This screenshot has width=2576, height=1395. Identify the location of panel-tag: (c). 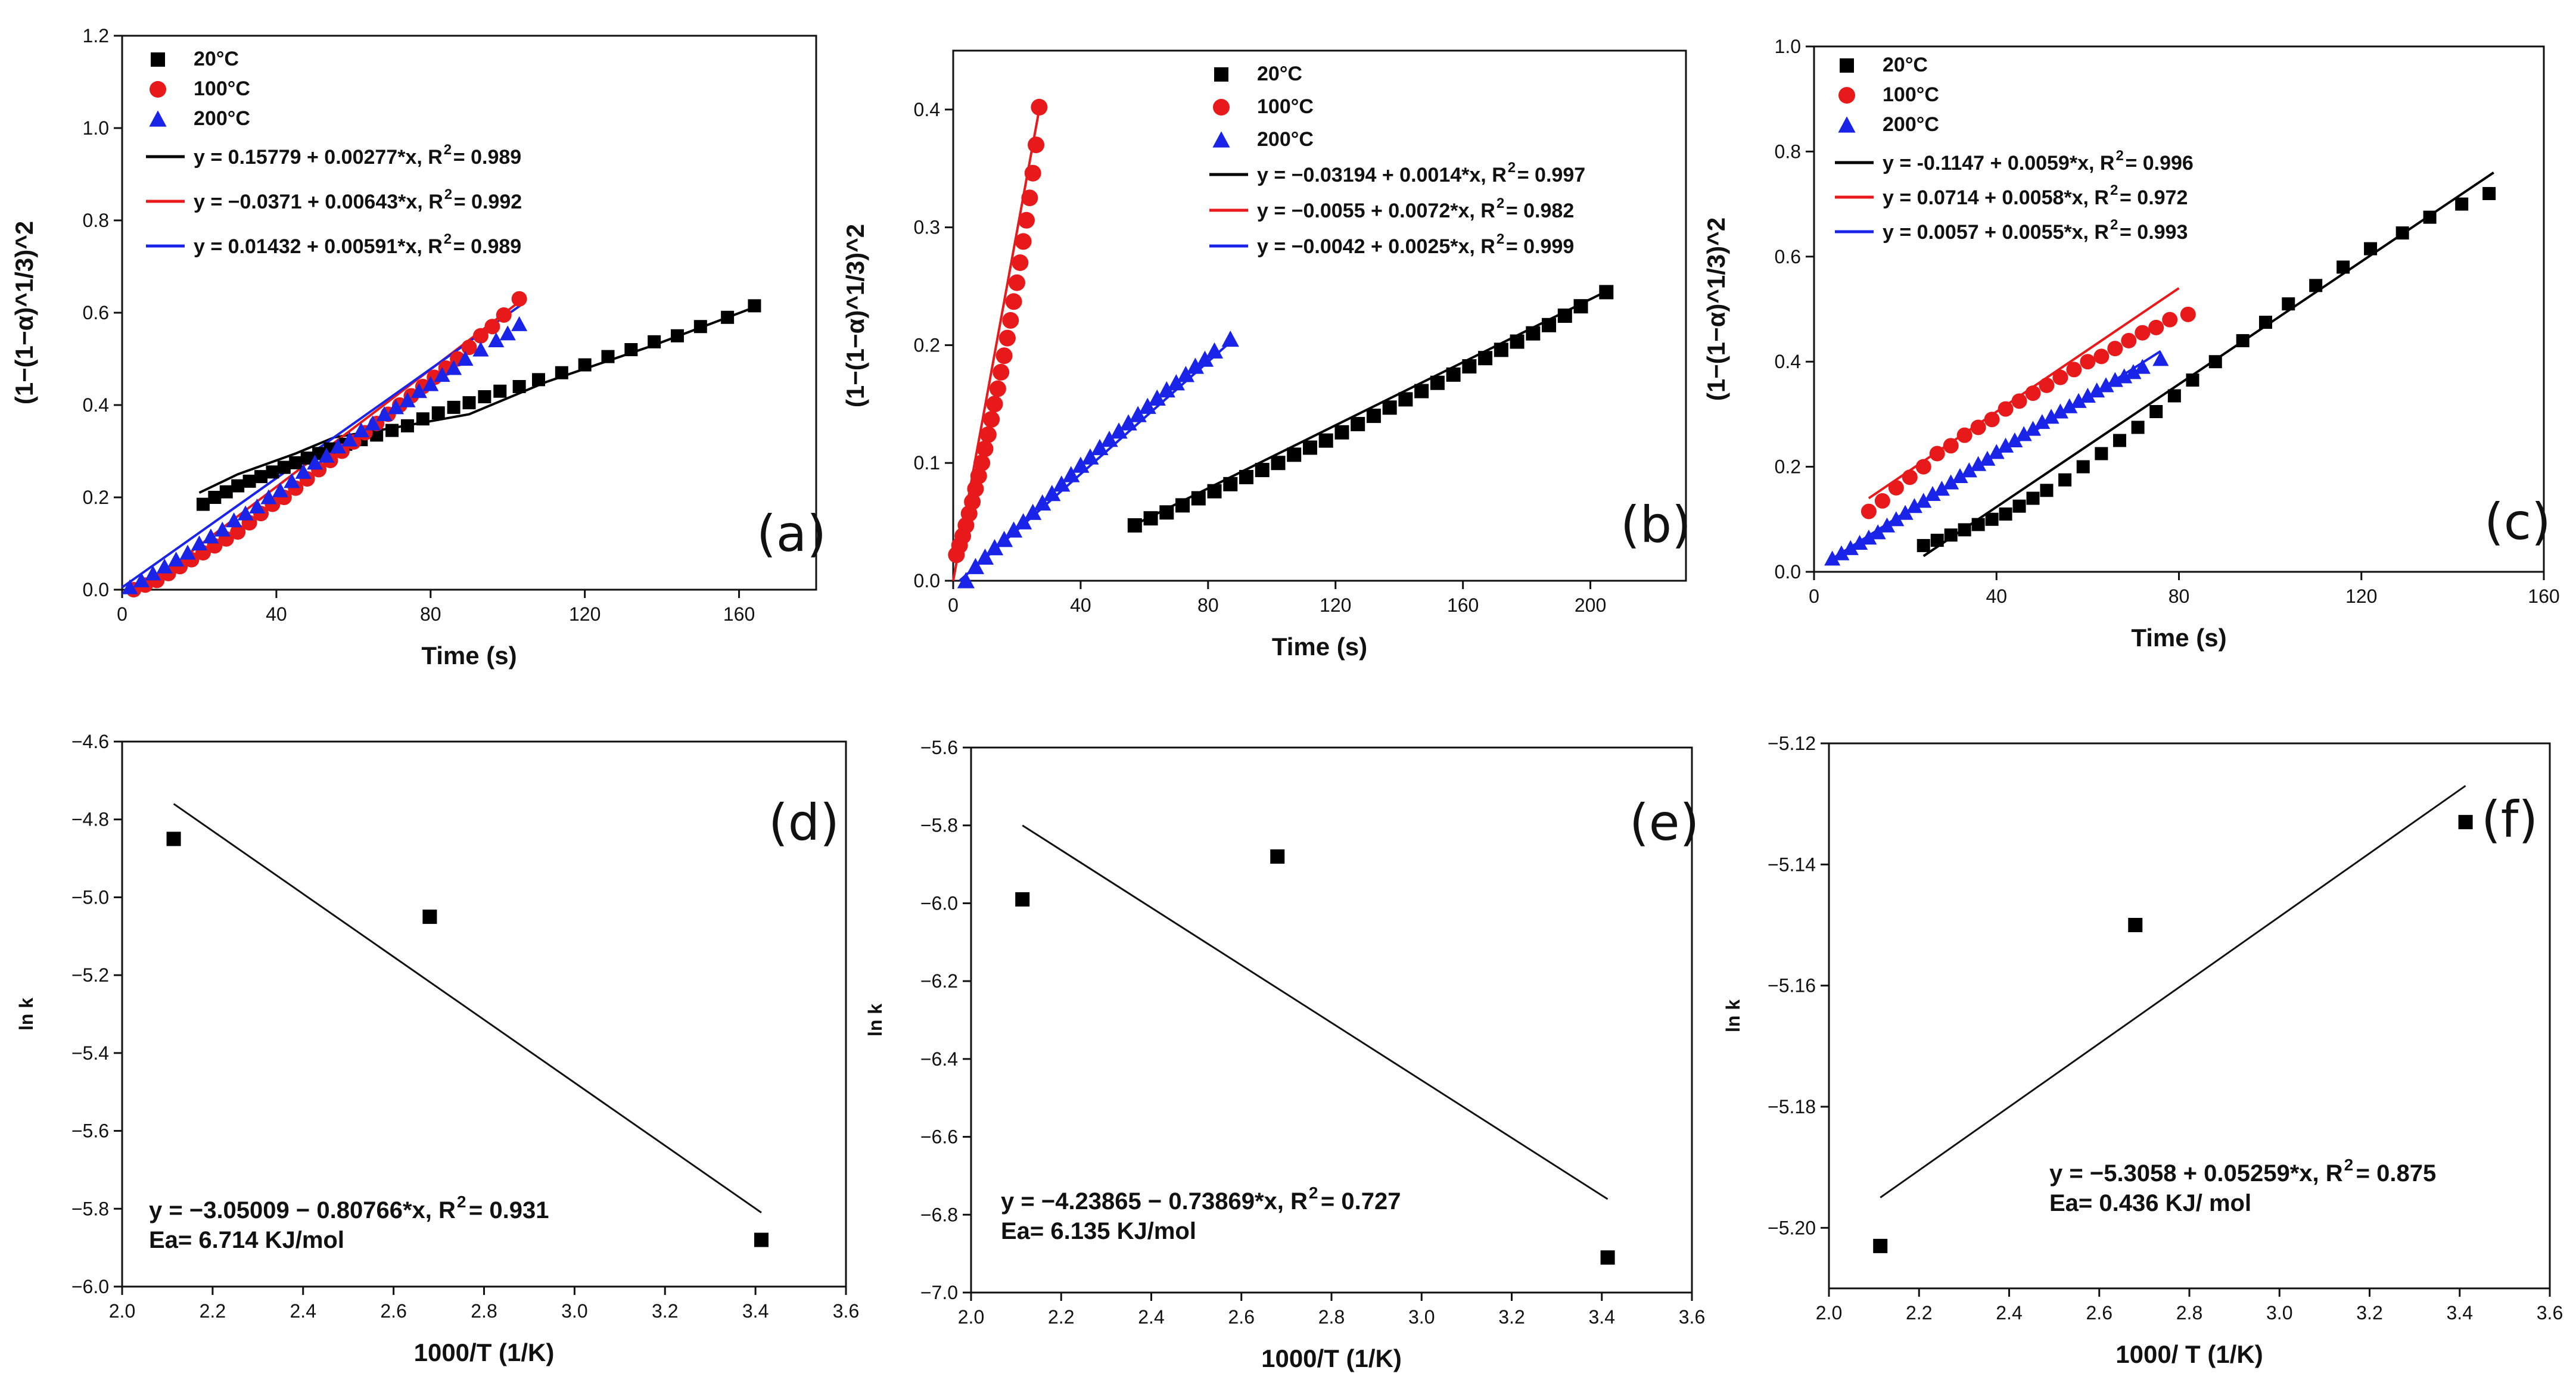
(2517, 522).